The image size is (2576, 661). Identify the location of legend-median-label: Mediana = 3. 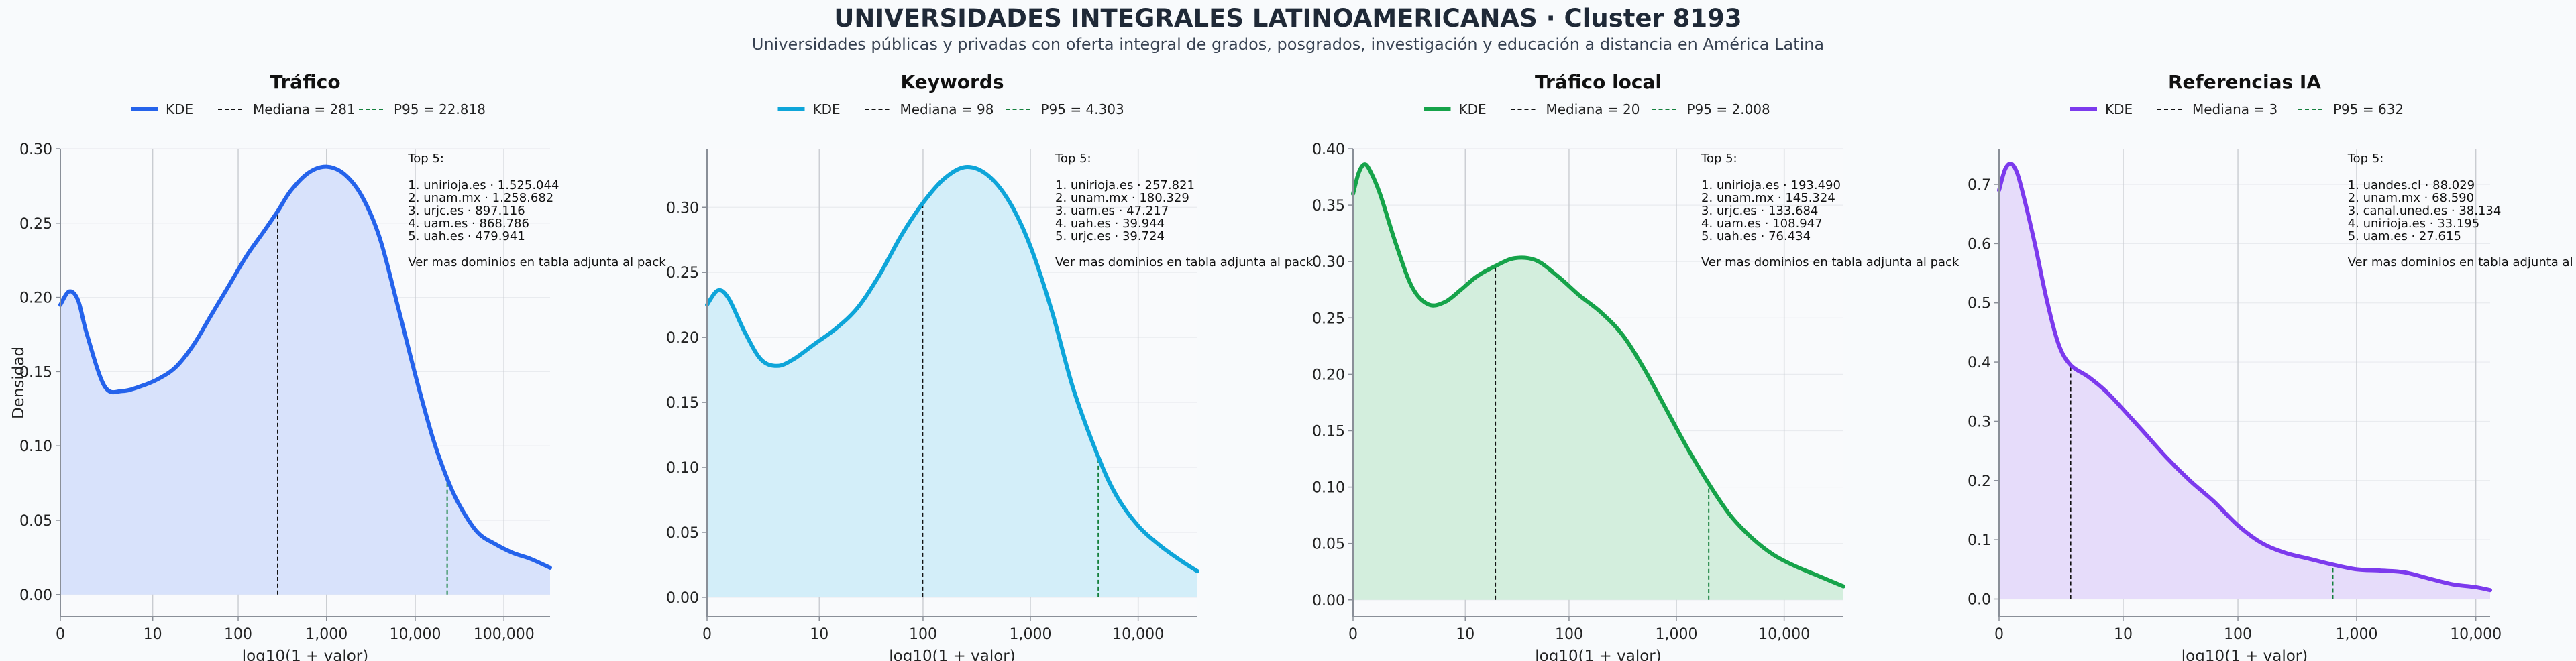
(2234, 109).